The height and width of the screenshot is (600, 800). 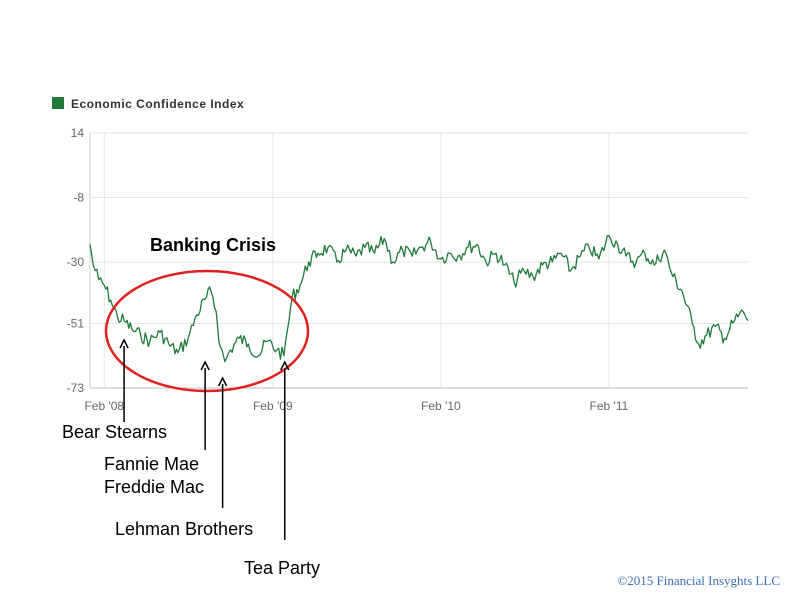 I want to click on y-tick-labels: 14 -8 -30 -51 -73, so click(x=76, y=260).